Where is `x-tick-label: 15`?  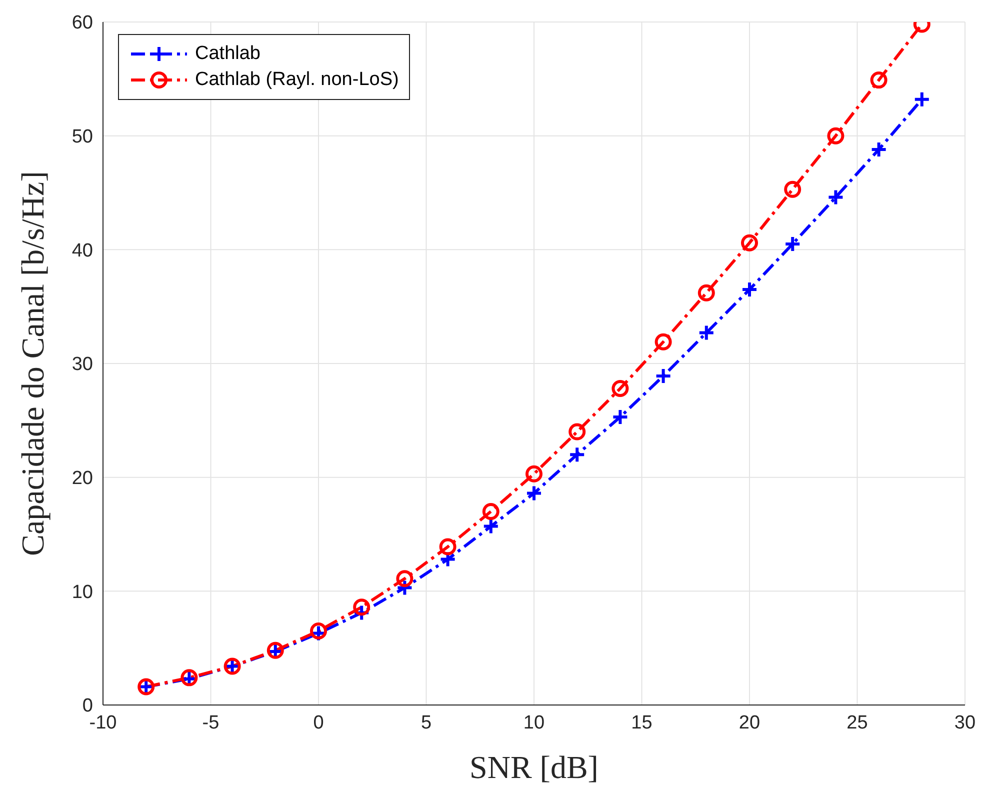 x-tick-label: 15 is located at coordinates (641, 723).